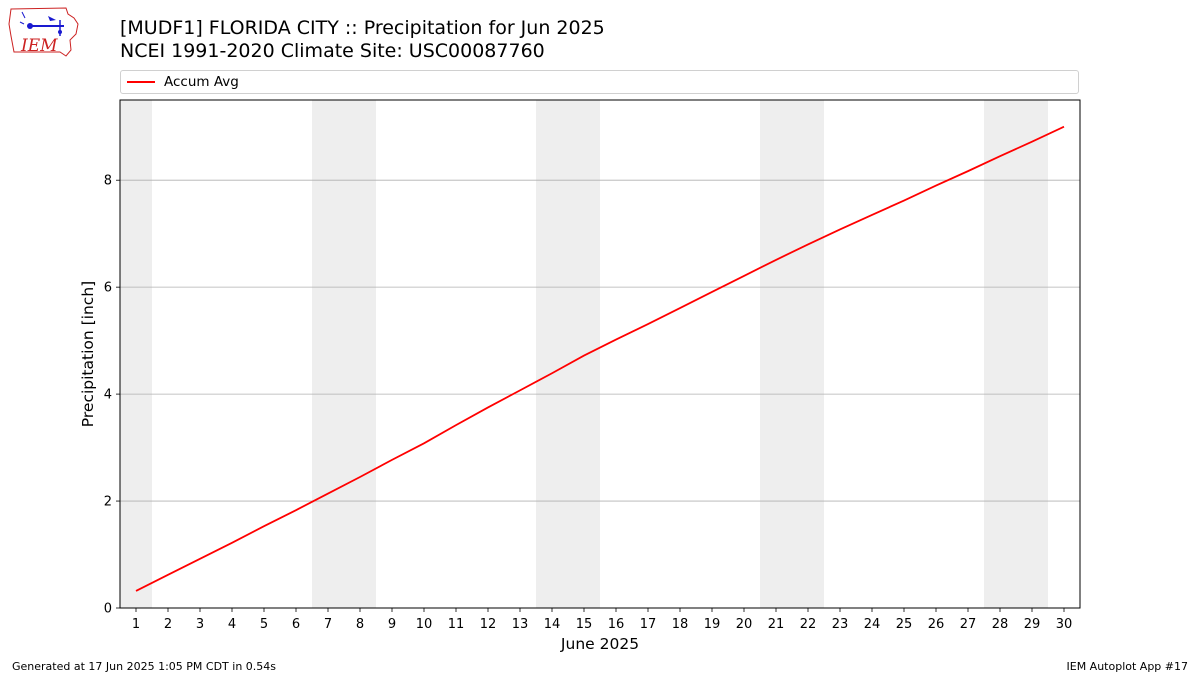  Describe the element at coordinates (1127, 666) in the screenshot. I see `footer-app-id: IEM Autoplot App #17` at that location.